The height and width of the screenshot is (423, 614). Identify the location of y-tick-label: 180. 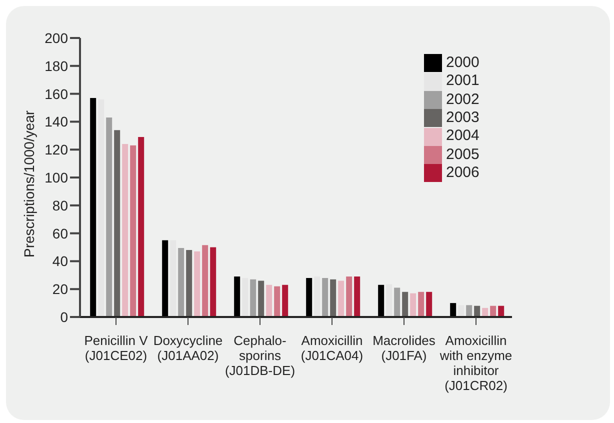
(56, 66).